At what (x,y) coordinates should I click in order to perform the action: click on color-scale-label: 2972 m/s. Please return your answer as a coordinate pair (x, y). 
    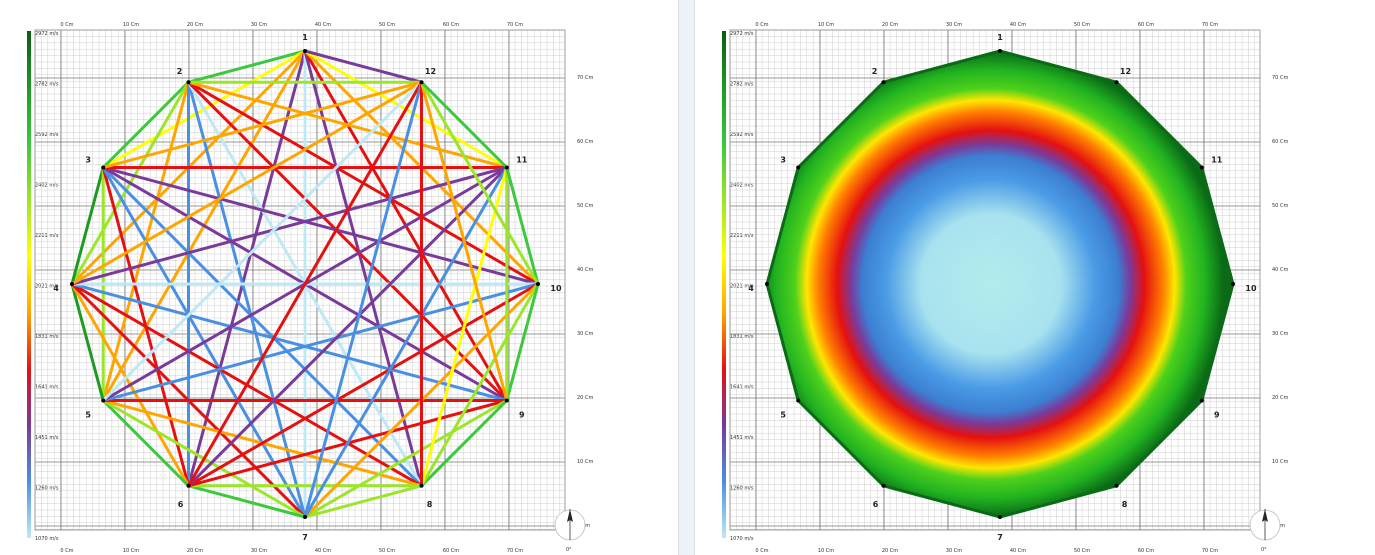
    Looking at the image, I should click on (47, 34).